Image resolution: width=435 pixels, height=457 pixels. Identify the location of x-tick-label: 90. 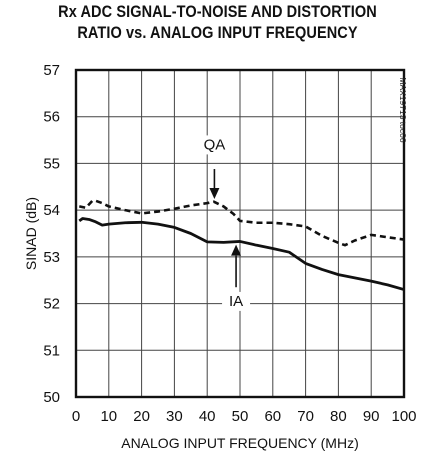
(371, 416).